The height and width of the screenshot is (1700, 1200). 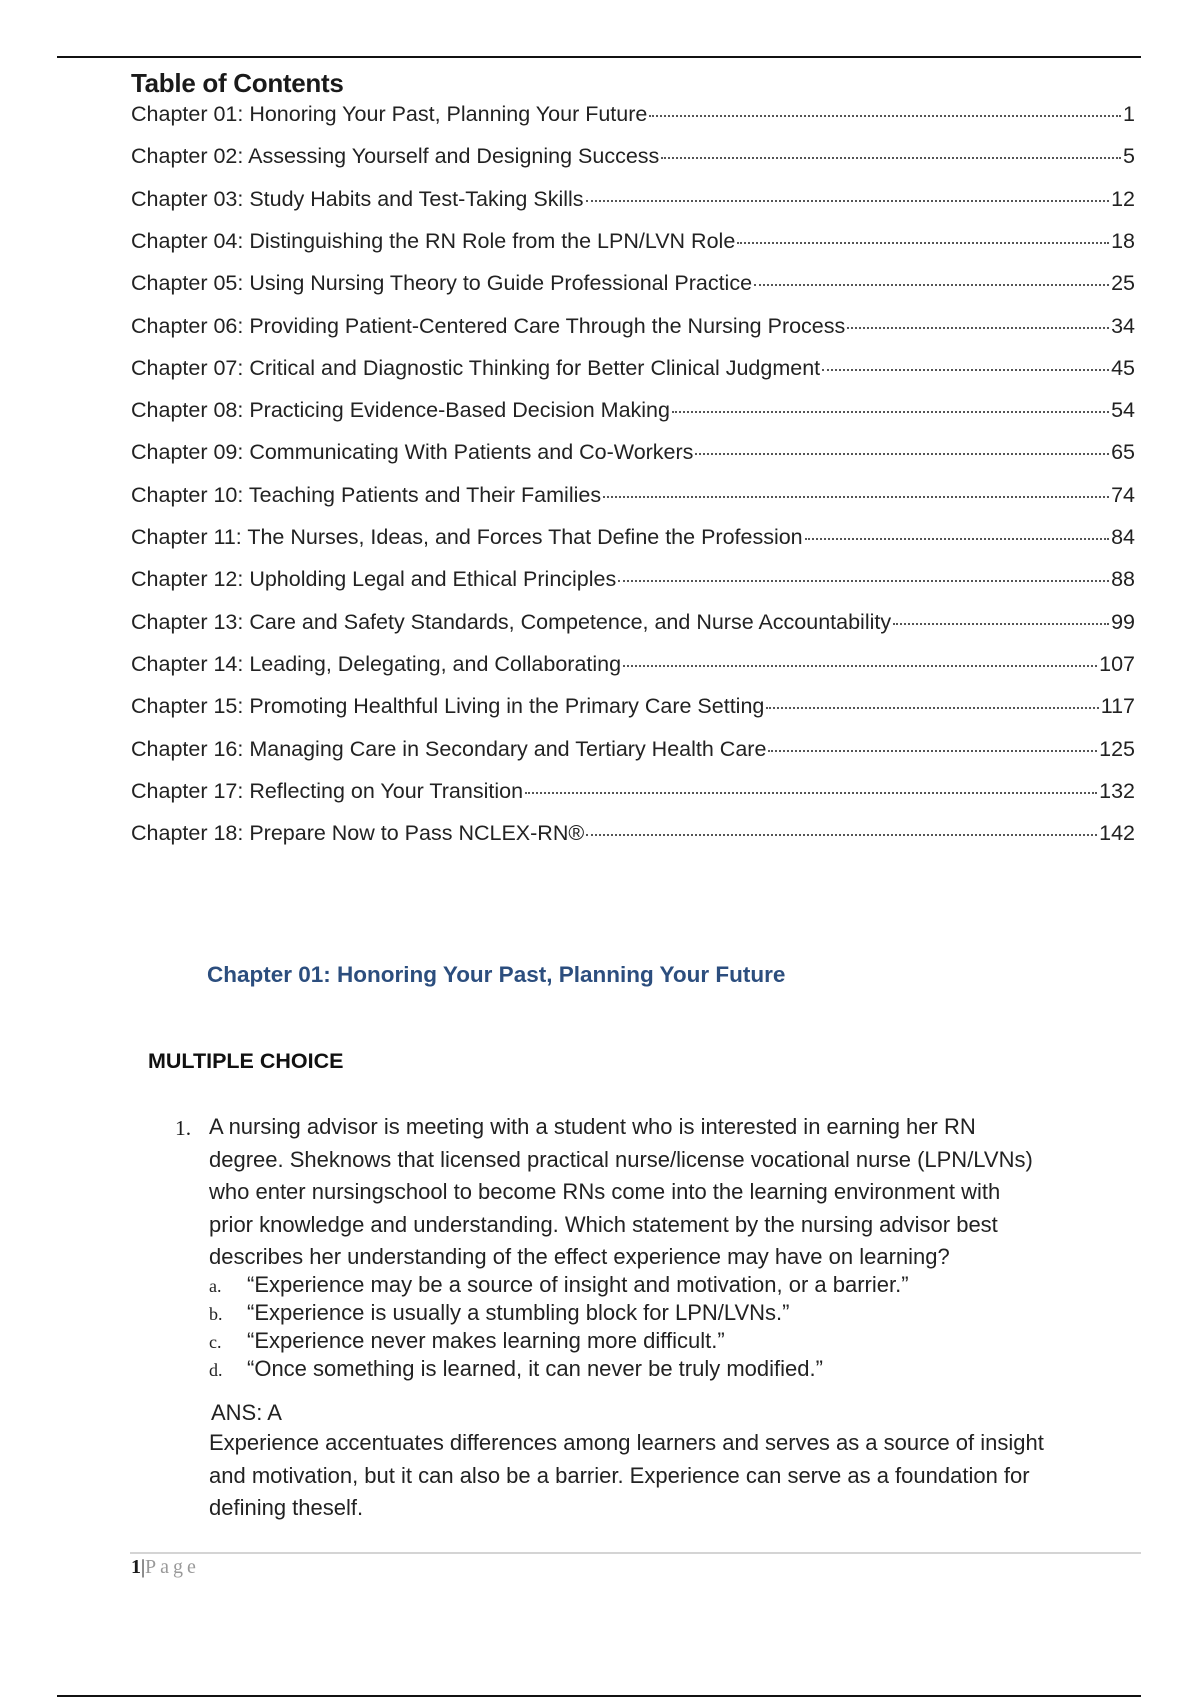 What do you see at coordinates (216, 1314) in the screenshot?
I see `option-letter: b.` at bounding box center [216, 1314].